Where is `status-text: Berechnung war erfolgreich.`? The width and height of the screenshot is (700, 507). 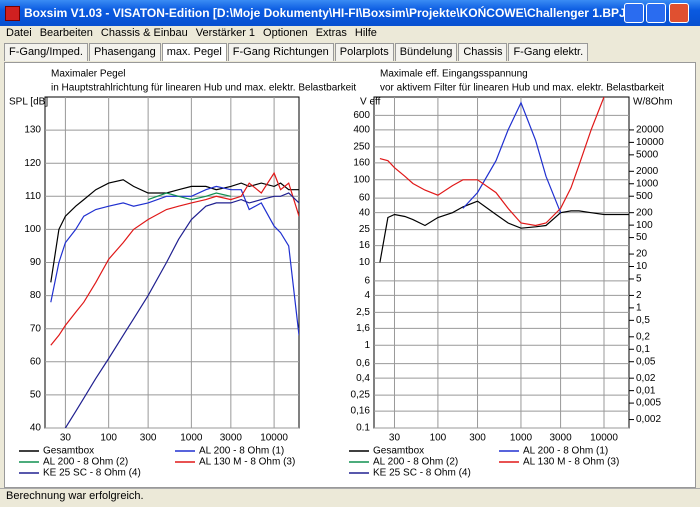
status-text: Berechnung war erfolgreich. is located at coordinates (75, 496).